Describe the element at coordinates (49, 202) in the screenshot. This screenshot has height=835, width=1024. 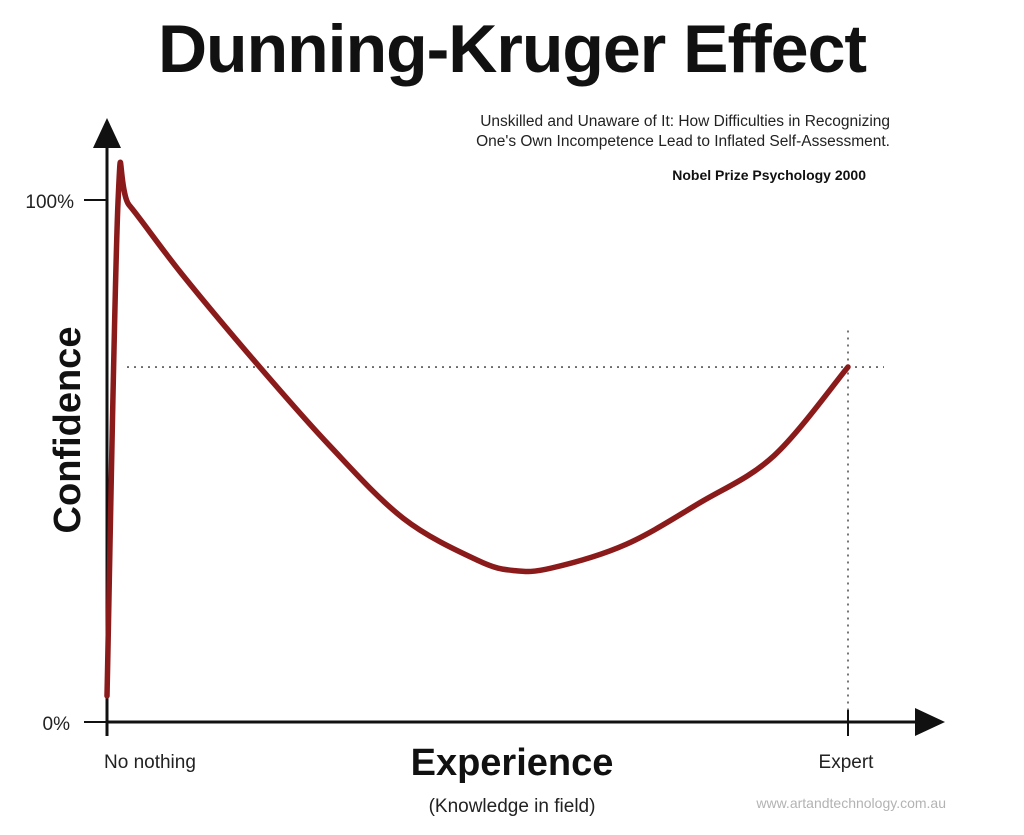
I see `y-tick-label-100: 100%` at that location.